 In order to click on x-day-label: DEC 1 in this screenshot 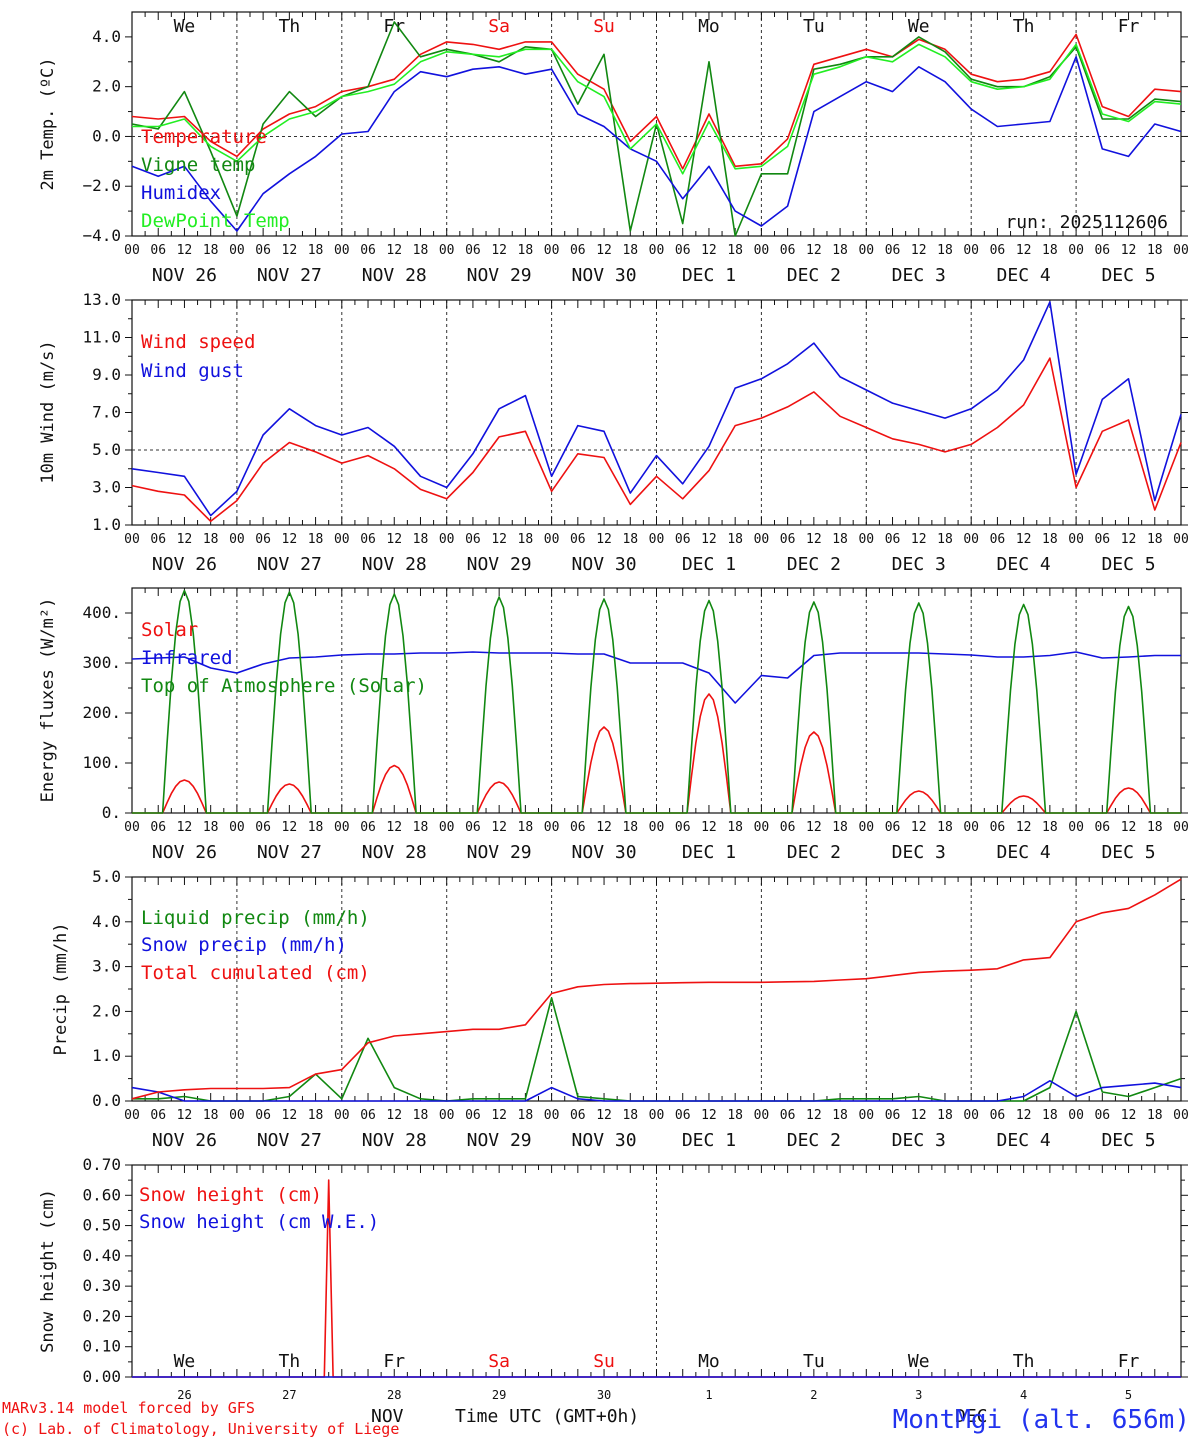, I will do `click(709, 564)`.